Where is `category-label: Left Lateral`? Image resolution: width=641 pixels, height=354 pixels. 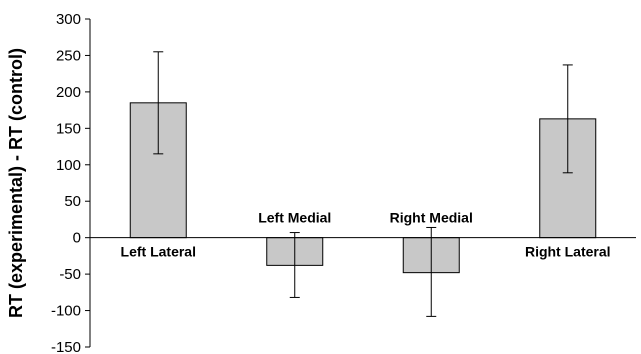 category-label: Left Lateral is located at coordinates (158, 252).